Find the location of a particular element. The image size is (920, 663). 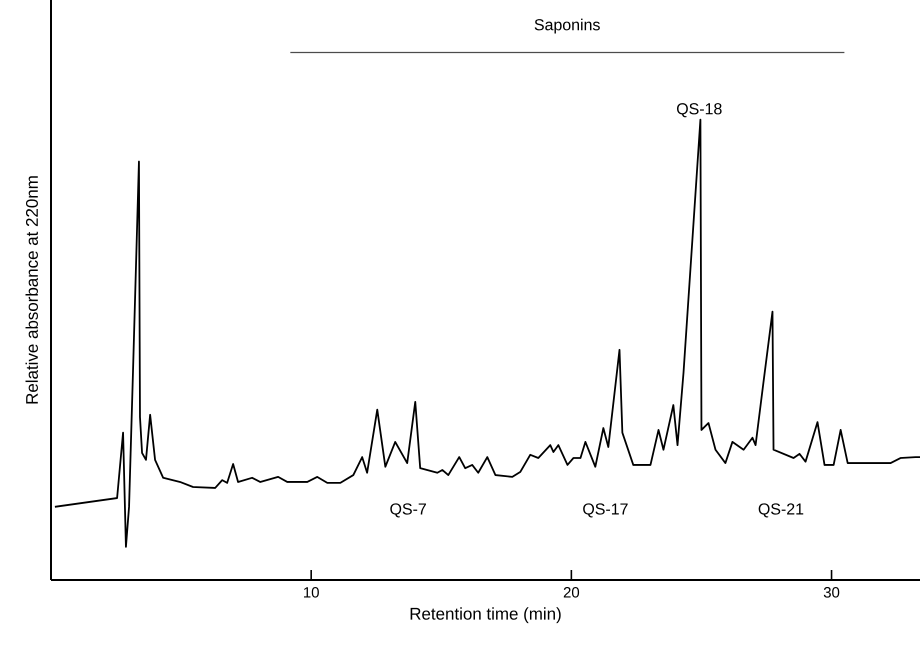

x-tick-label: 10 is located at coordinates (311, 592).